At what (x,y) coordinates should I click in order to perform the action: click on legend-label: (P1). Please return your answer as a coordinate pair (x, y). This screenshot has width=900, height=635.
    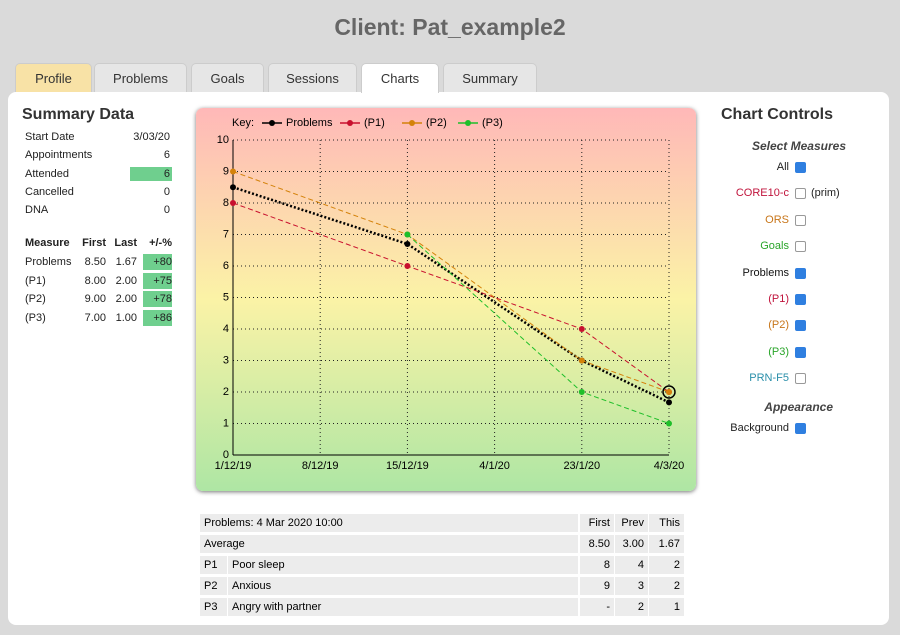
    Looking at the image, I should click on (374, 123).